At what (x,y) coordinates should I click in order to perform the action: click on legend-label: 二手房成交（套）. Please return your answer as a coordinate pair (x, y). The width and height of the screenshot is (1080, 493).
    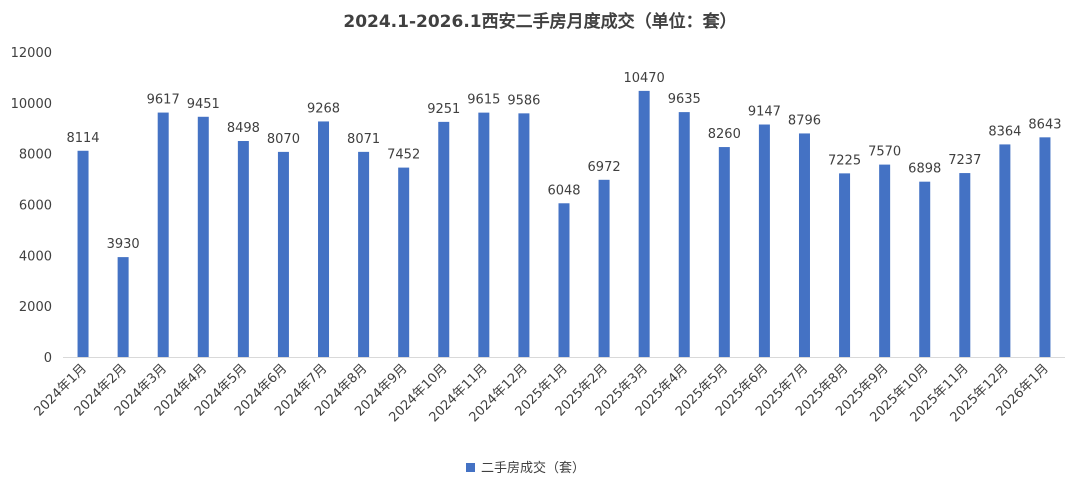
    Looking at the image, I should click on (533, 468).